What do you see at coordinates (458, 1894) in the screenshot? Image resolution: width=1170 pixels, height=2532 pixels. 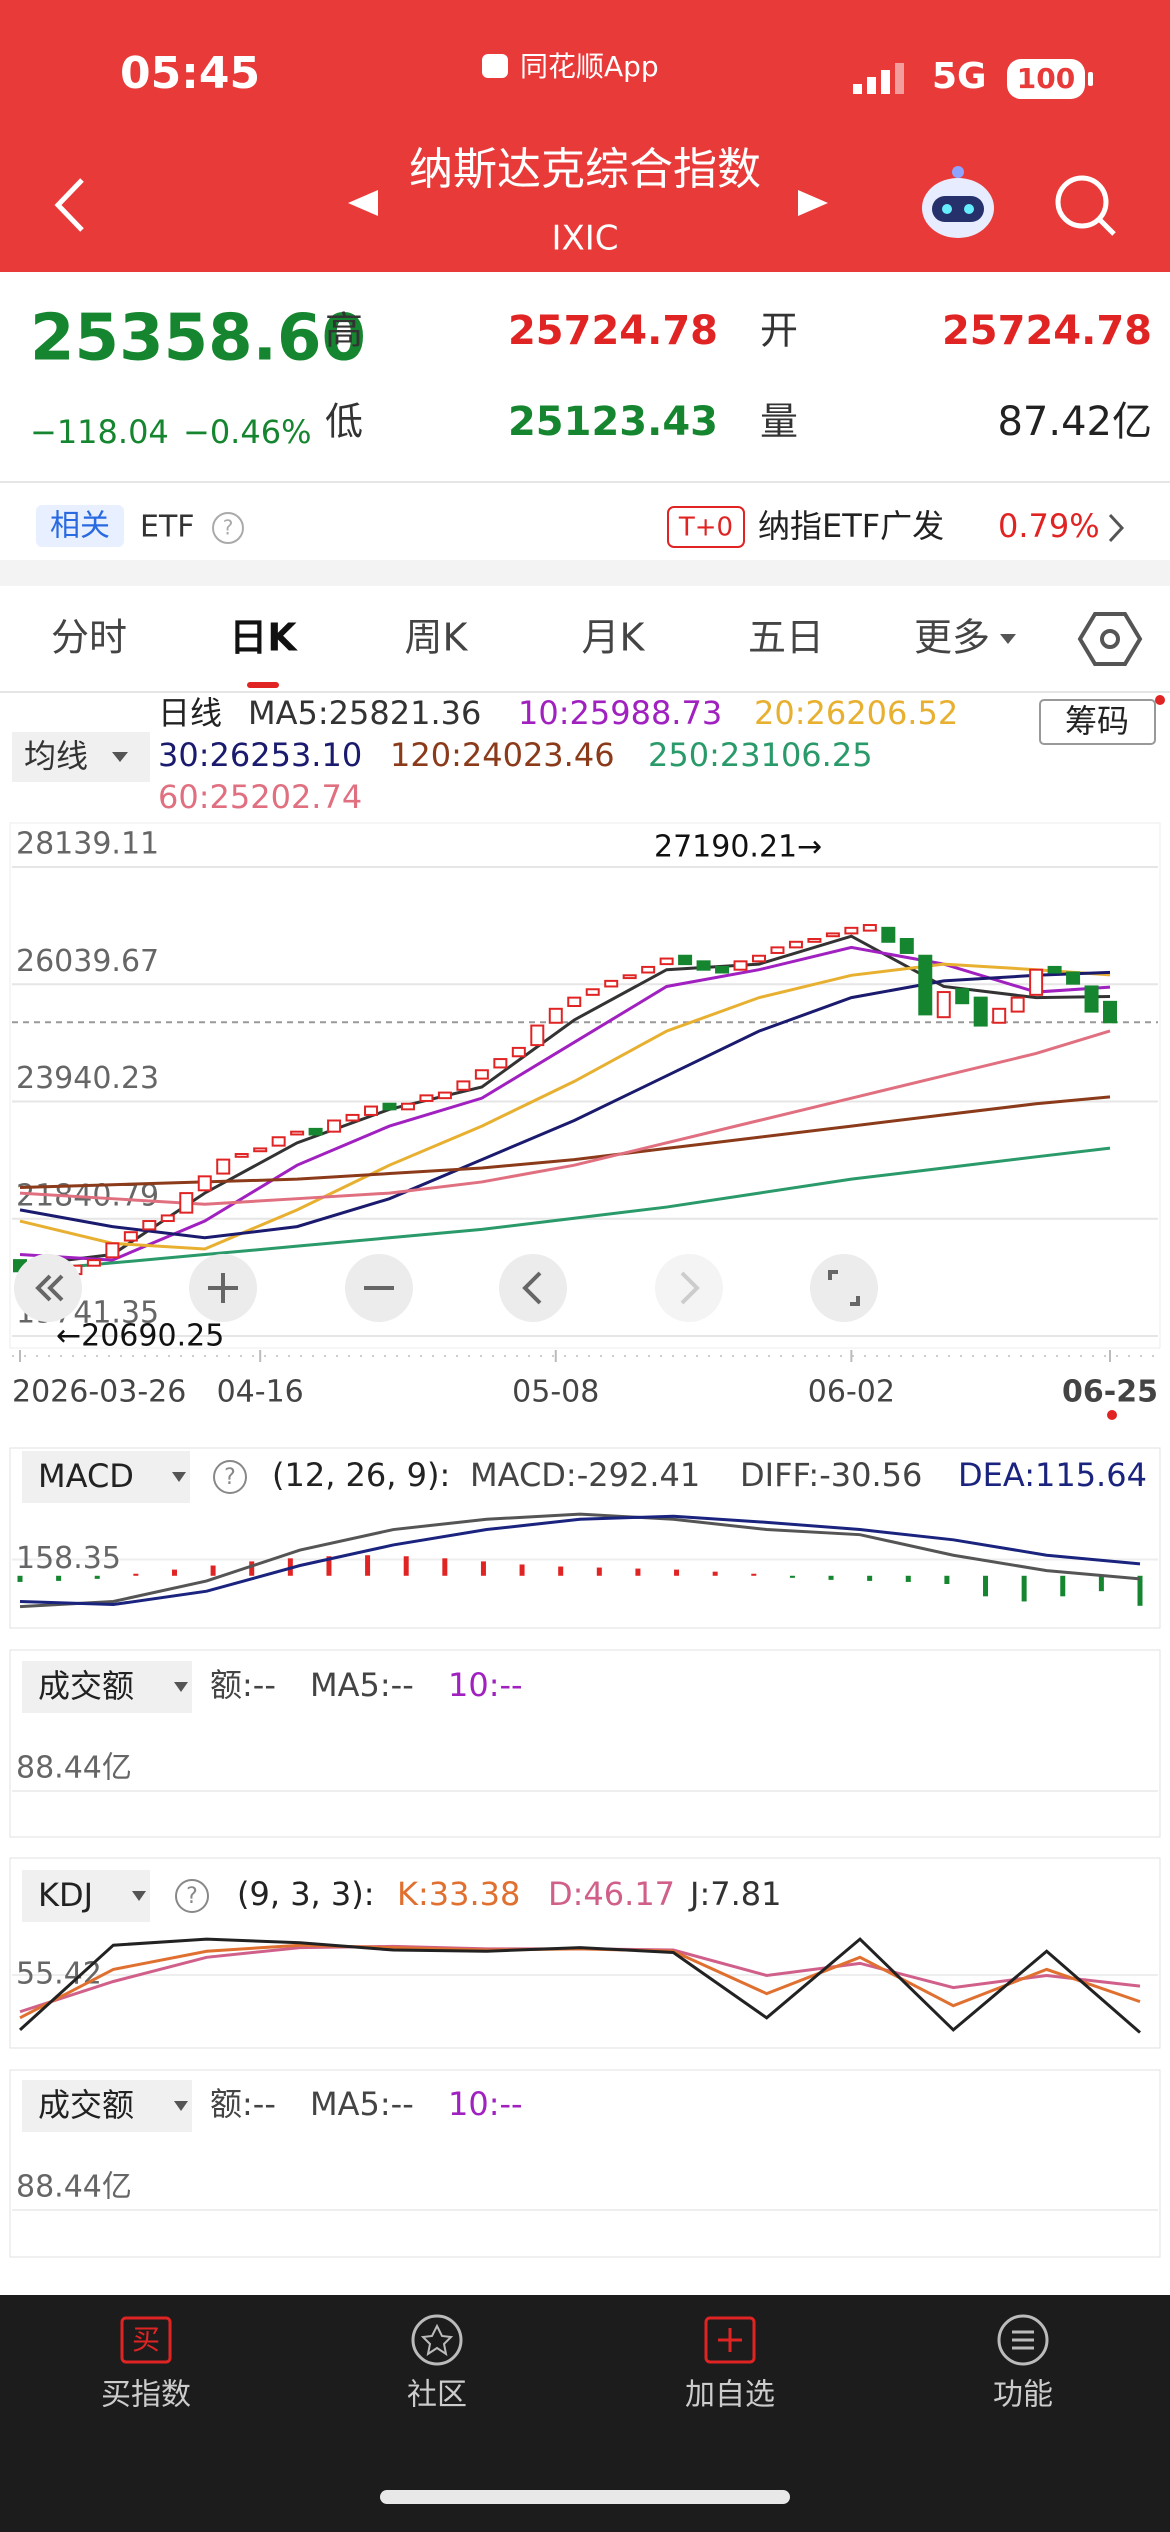 I see `k-label: K:33.38` at bounding box center [458, 1894].